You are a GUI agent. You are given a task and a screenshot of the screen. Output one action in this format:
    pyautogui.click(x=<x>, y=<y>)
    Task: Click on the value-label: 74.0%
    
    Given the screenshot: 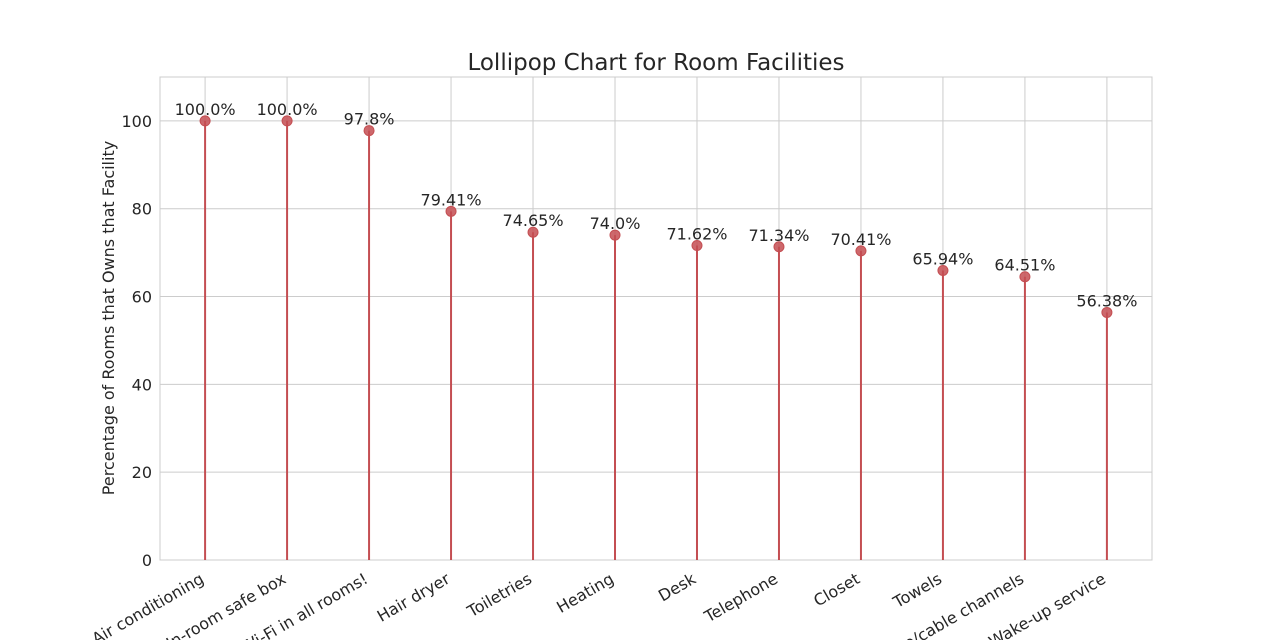 What is the action you would take?
    pyautogui.click(x=615, y=223)
    